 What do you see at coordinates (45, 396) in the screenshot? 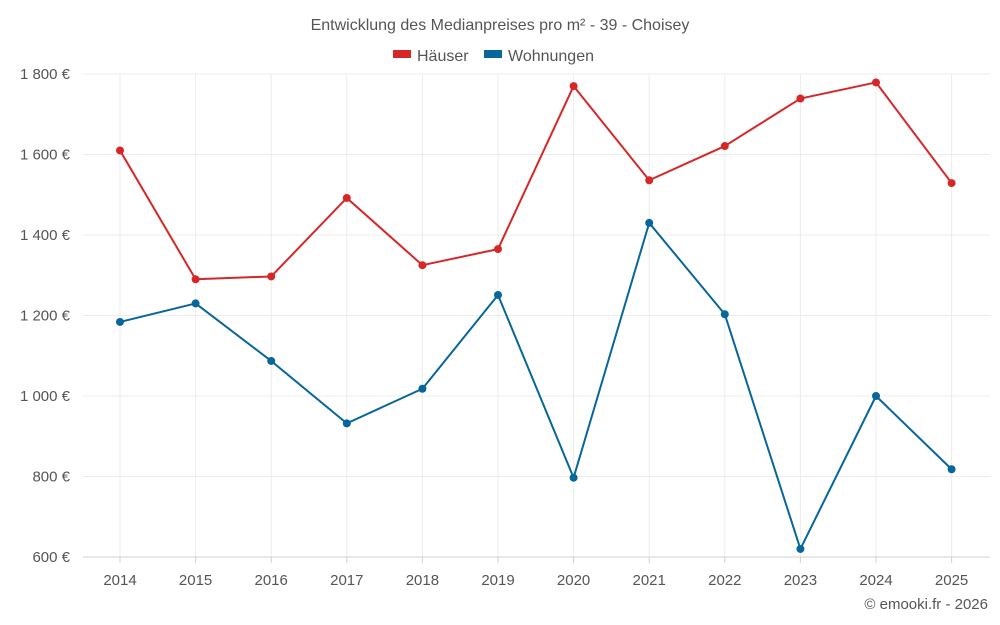
I see `y-tick-label: 1 000 €` at bounding box center [45, 396].